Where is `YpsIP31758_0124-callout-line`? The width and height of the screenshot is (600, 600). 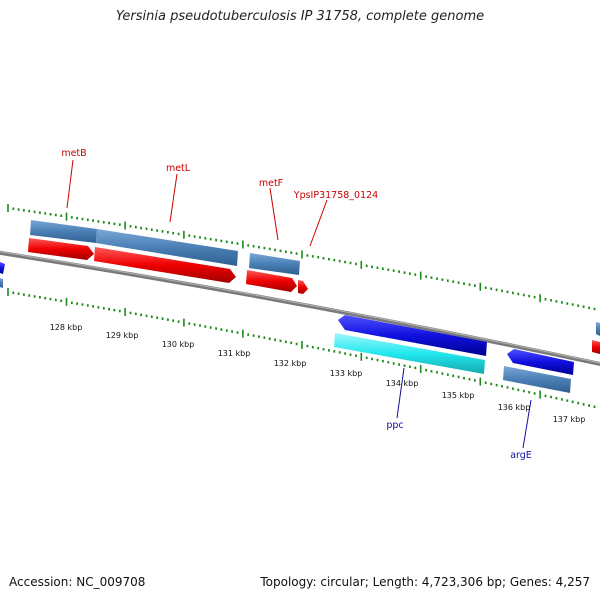 YpsIP31758_0124-callout-line is located at coordinates (318, 223).